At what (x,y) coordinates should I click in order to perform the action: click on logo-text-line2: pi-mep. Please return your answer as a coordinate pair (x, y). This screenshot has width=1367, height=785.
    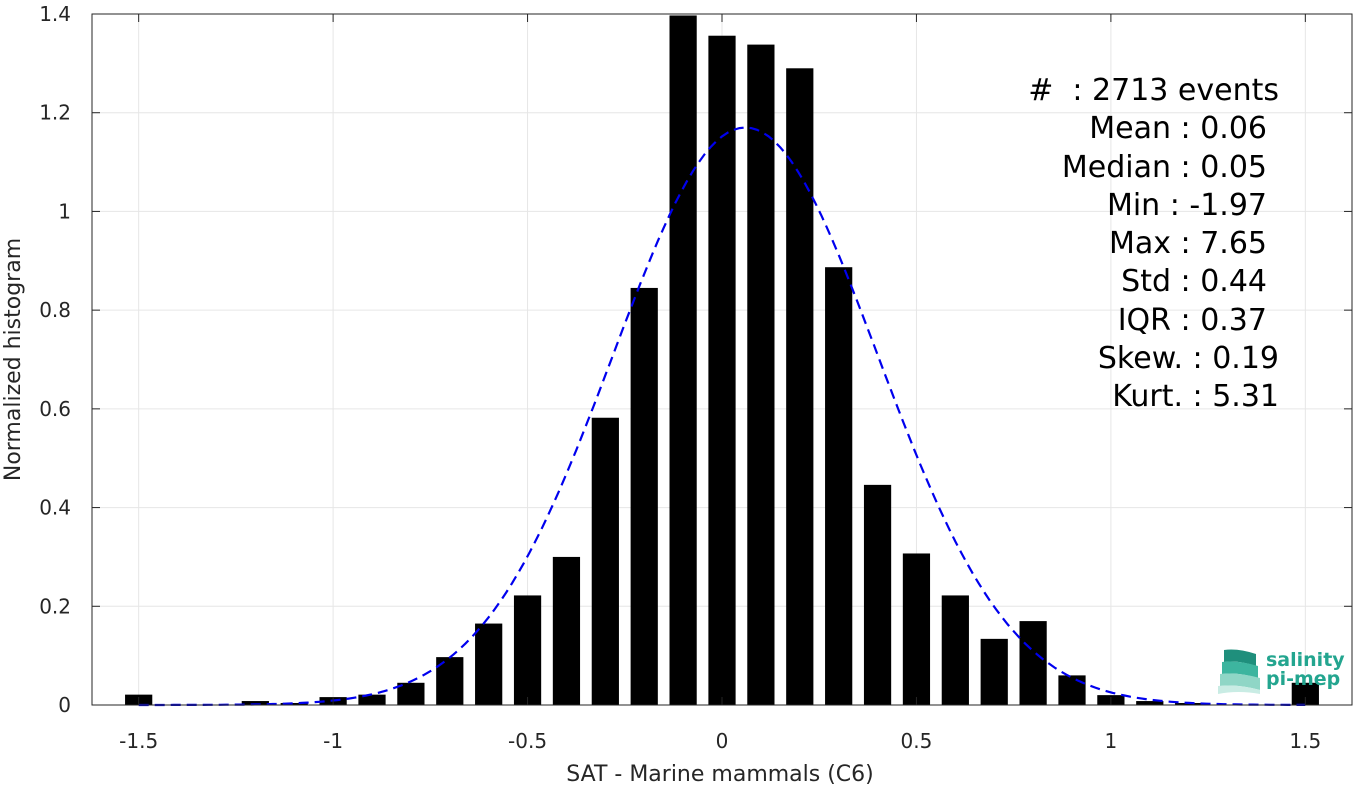
    Looking at the image, I should click on (1303, 679).